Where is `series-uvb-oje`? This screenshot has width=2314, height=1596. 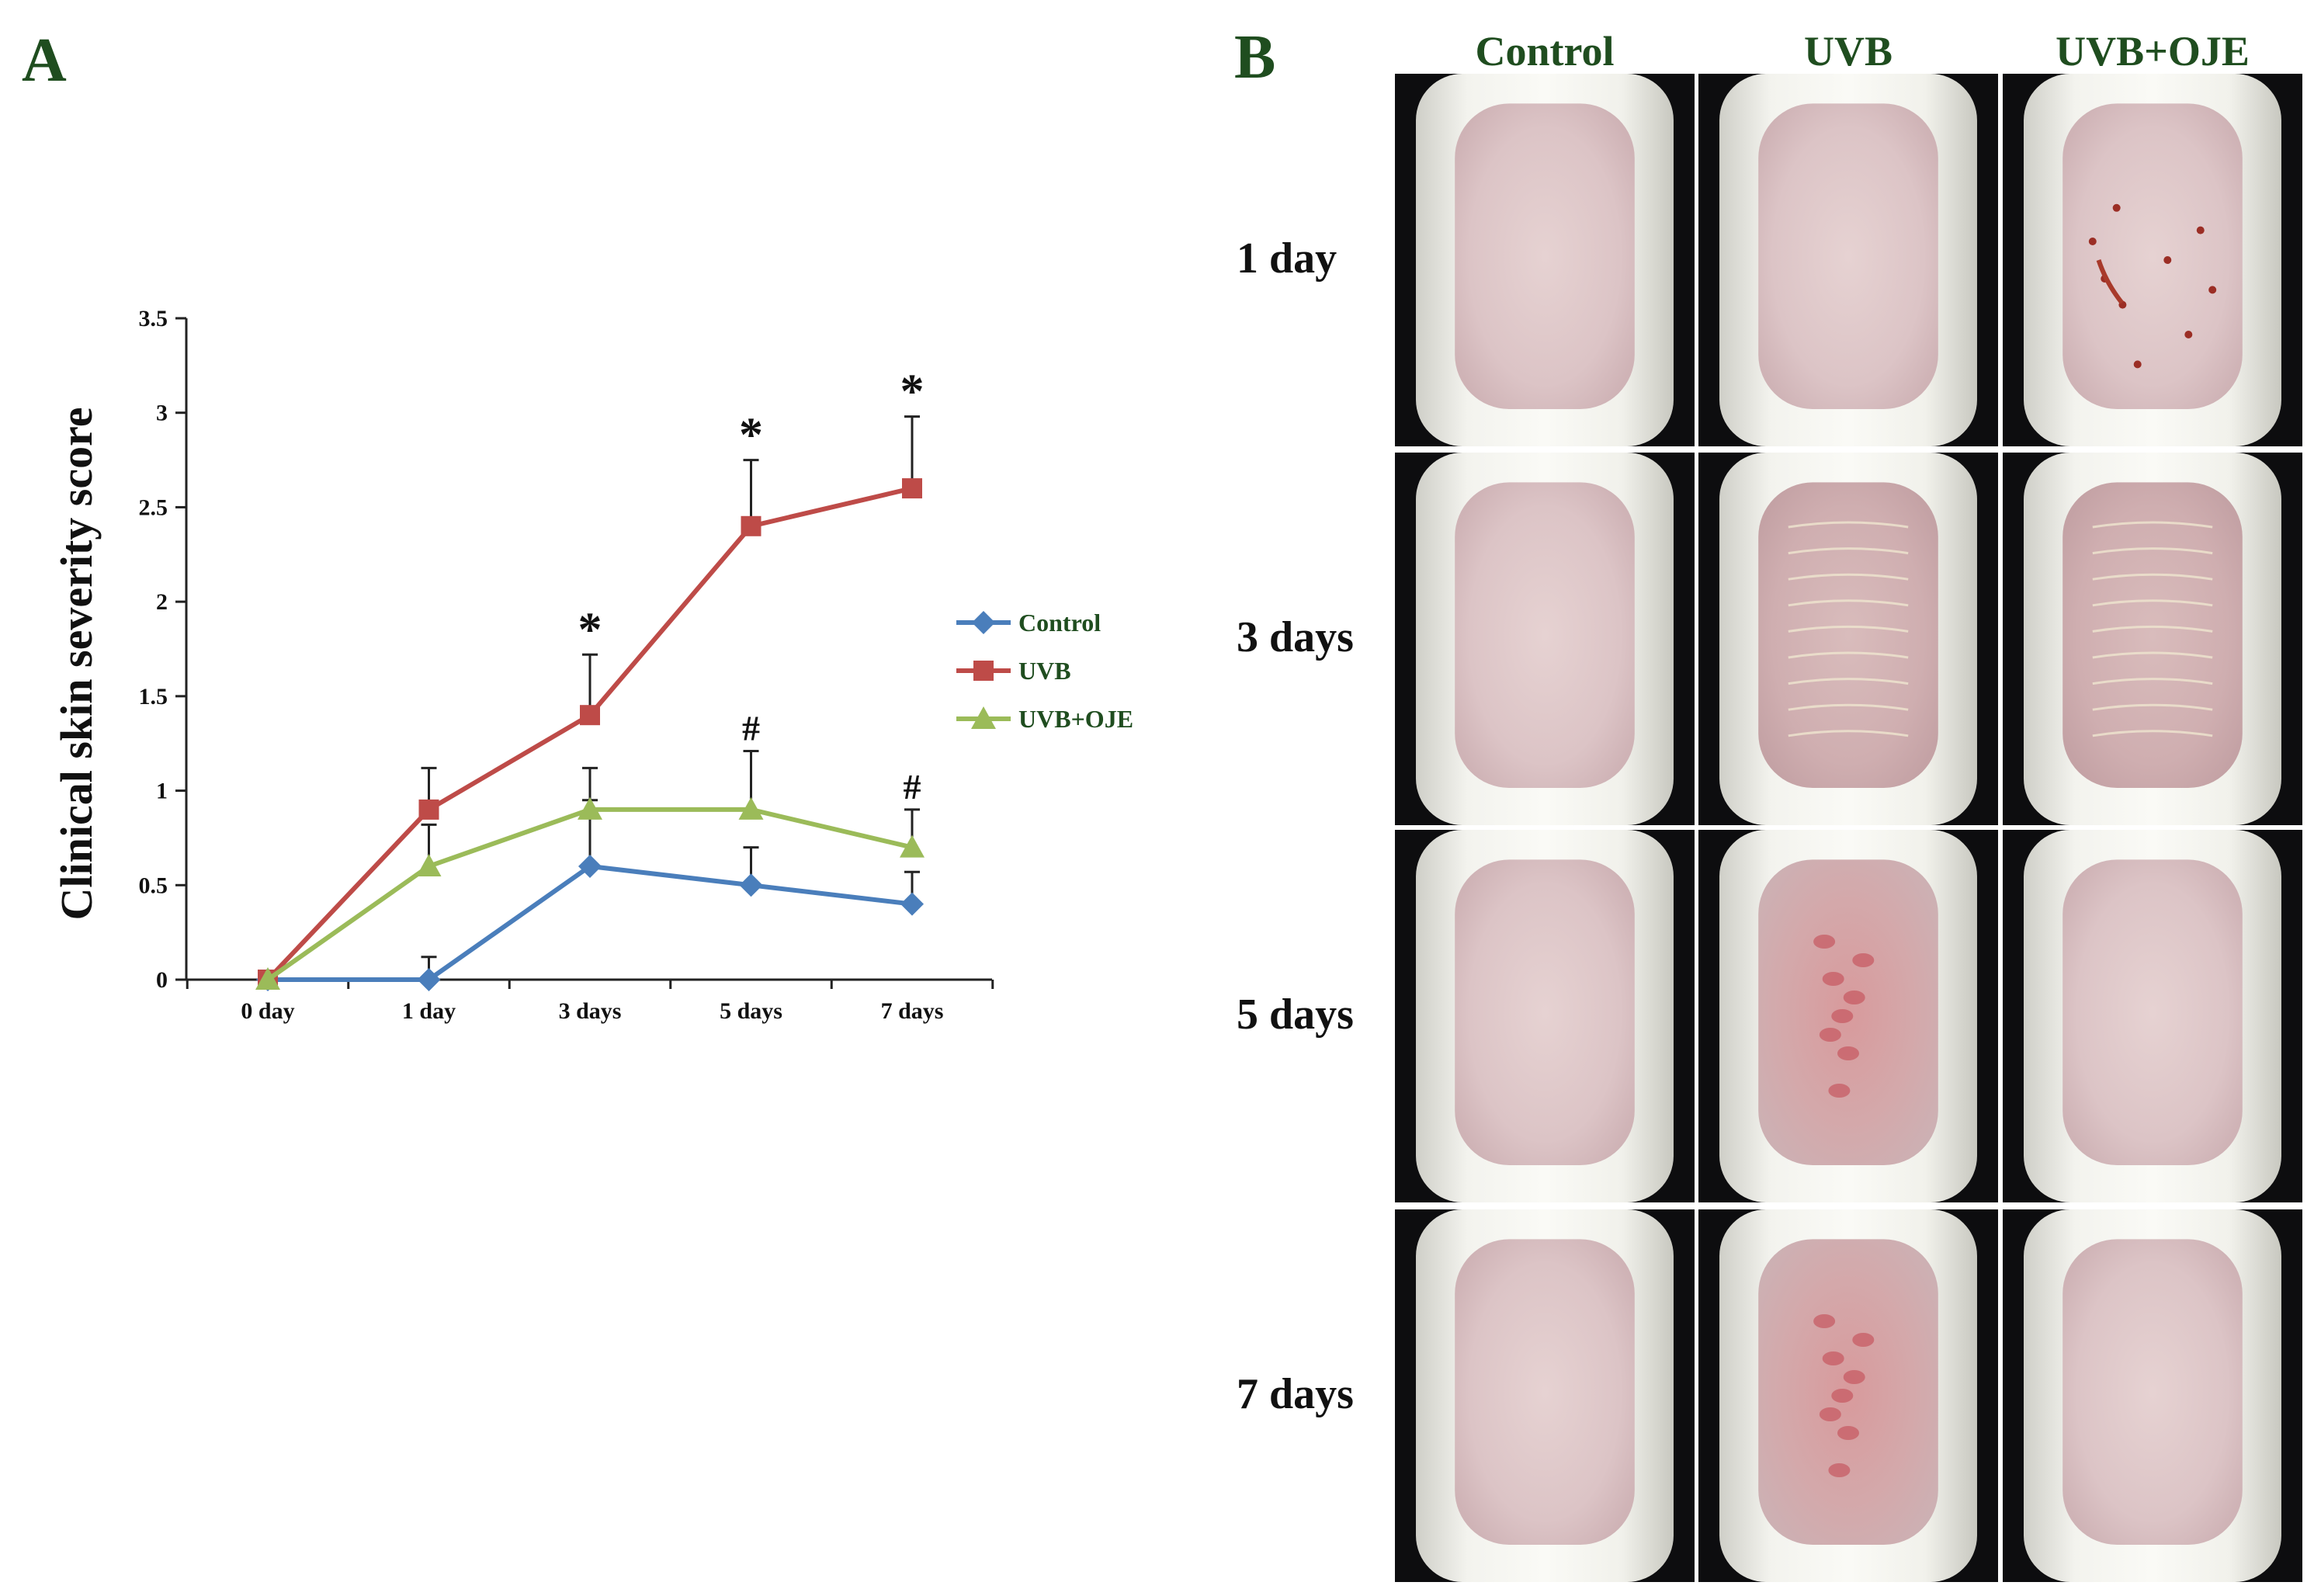
series-uvb-oje is located at coordinates (590, 869).